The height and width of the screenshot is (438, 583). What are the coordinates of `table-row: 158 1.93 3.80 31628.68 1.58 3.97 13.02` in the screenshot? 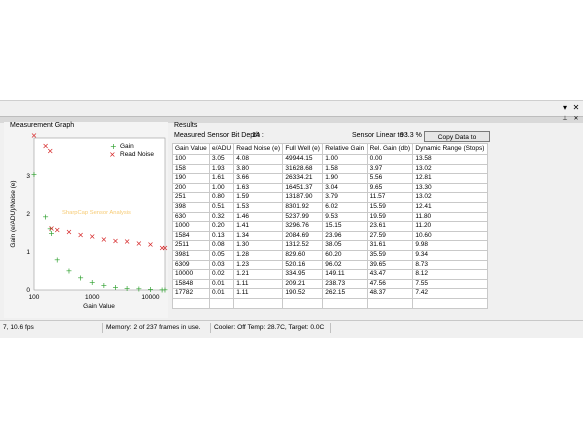 It's located at (330, 169).